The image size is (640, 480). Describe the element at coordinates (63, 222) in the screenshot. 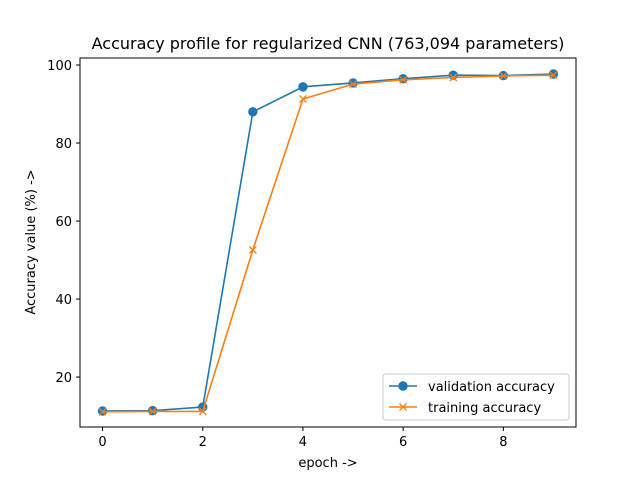

I see `y-tick-label: 60` at that location.